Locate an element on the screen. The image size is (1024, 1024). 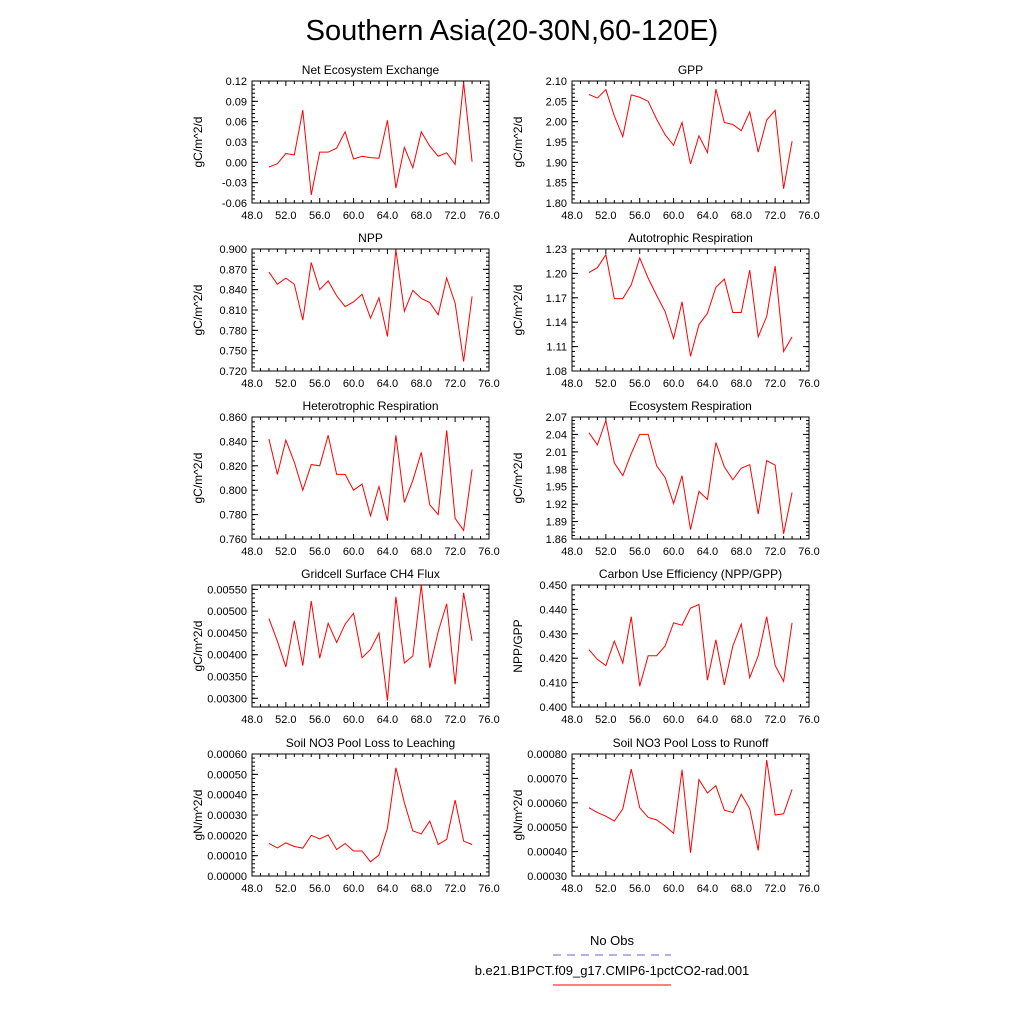
y-tick-label: 0.810 is located at coordinates (233, 311).